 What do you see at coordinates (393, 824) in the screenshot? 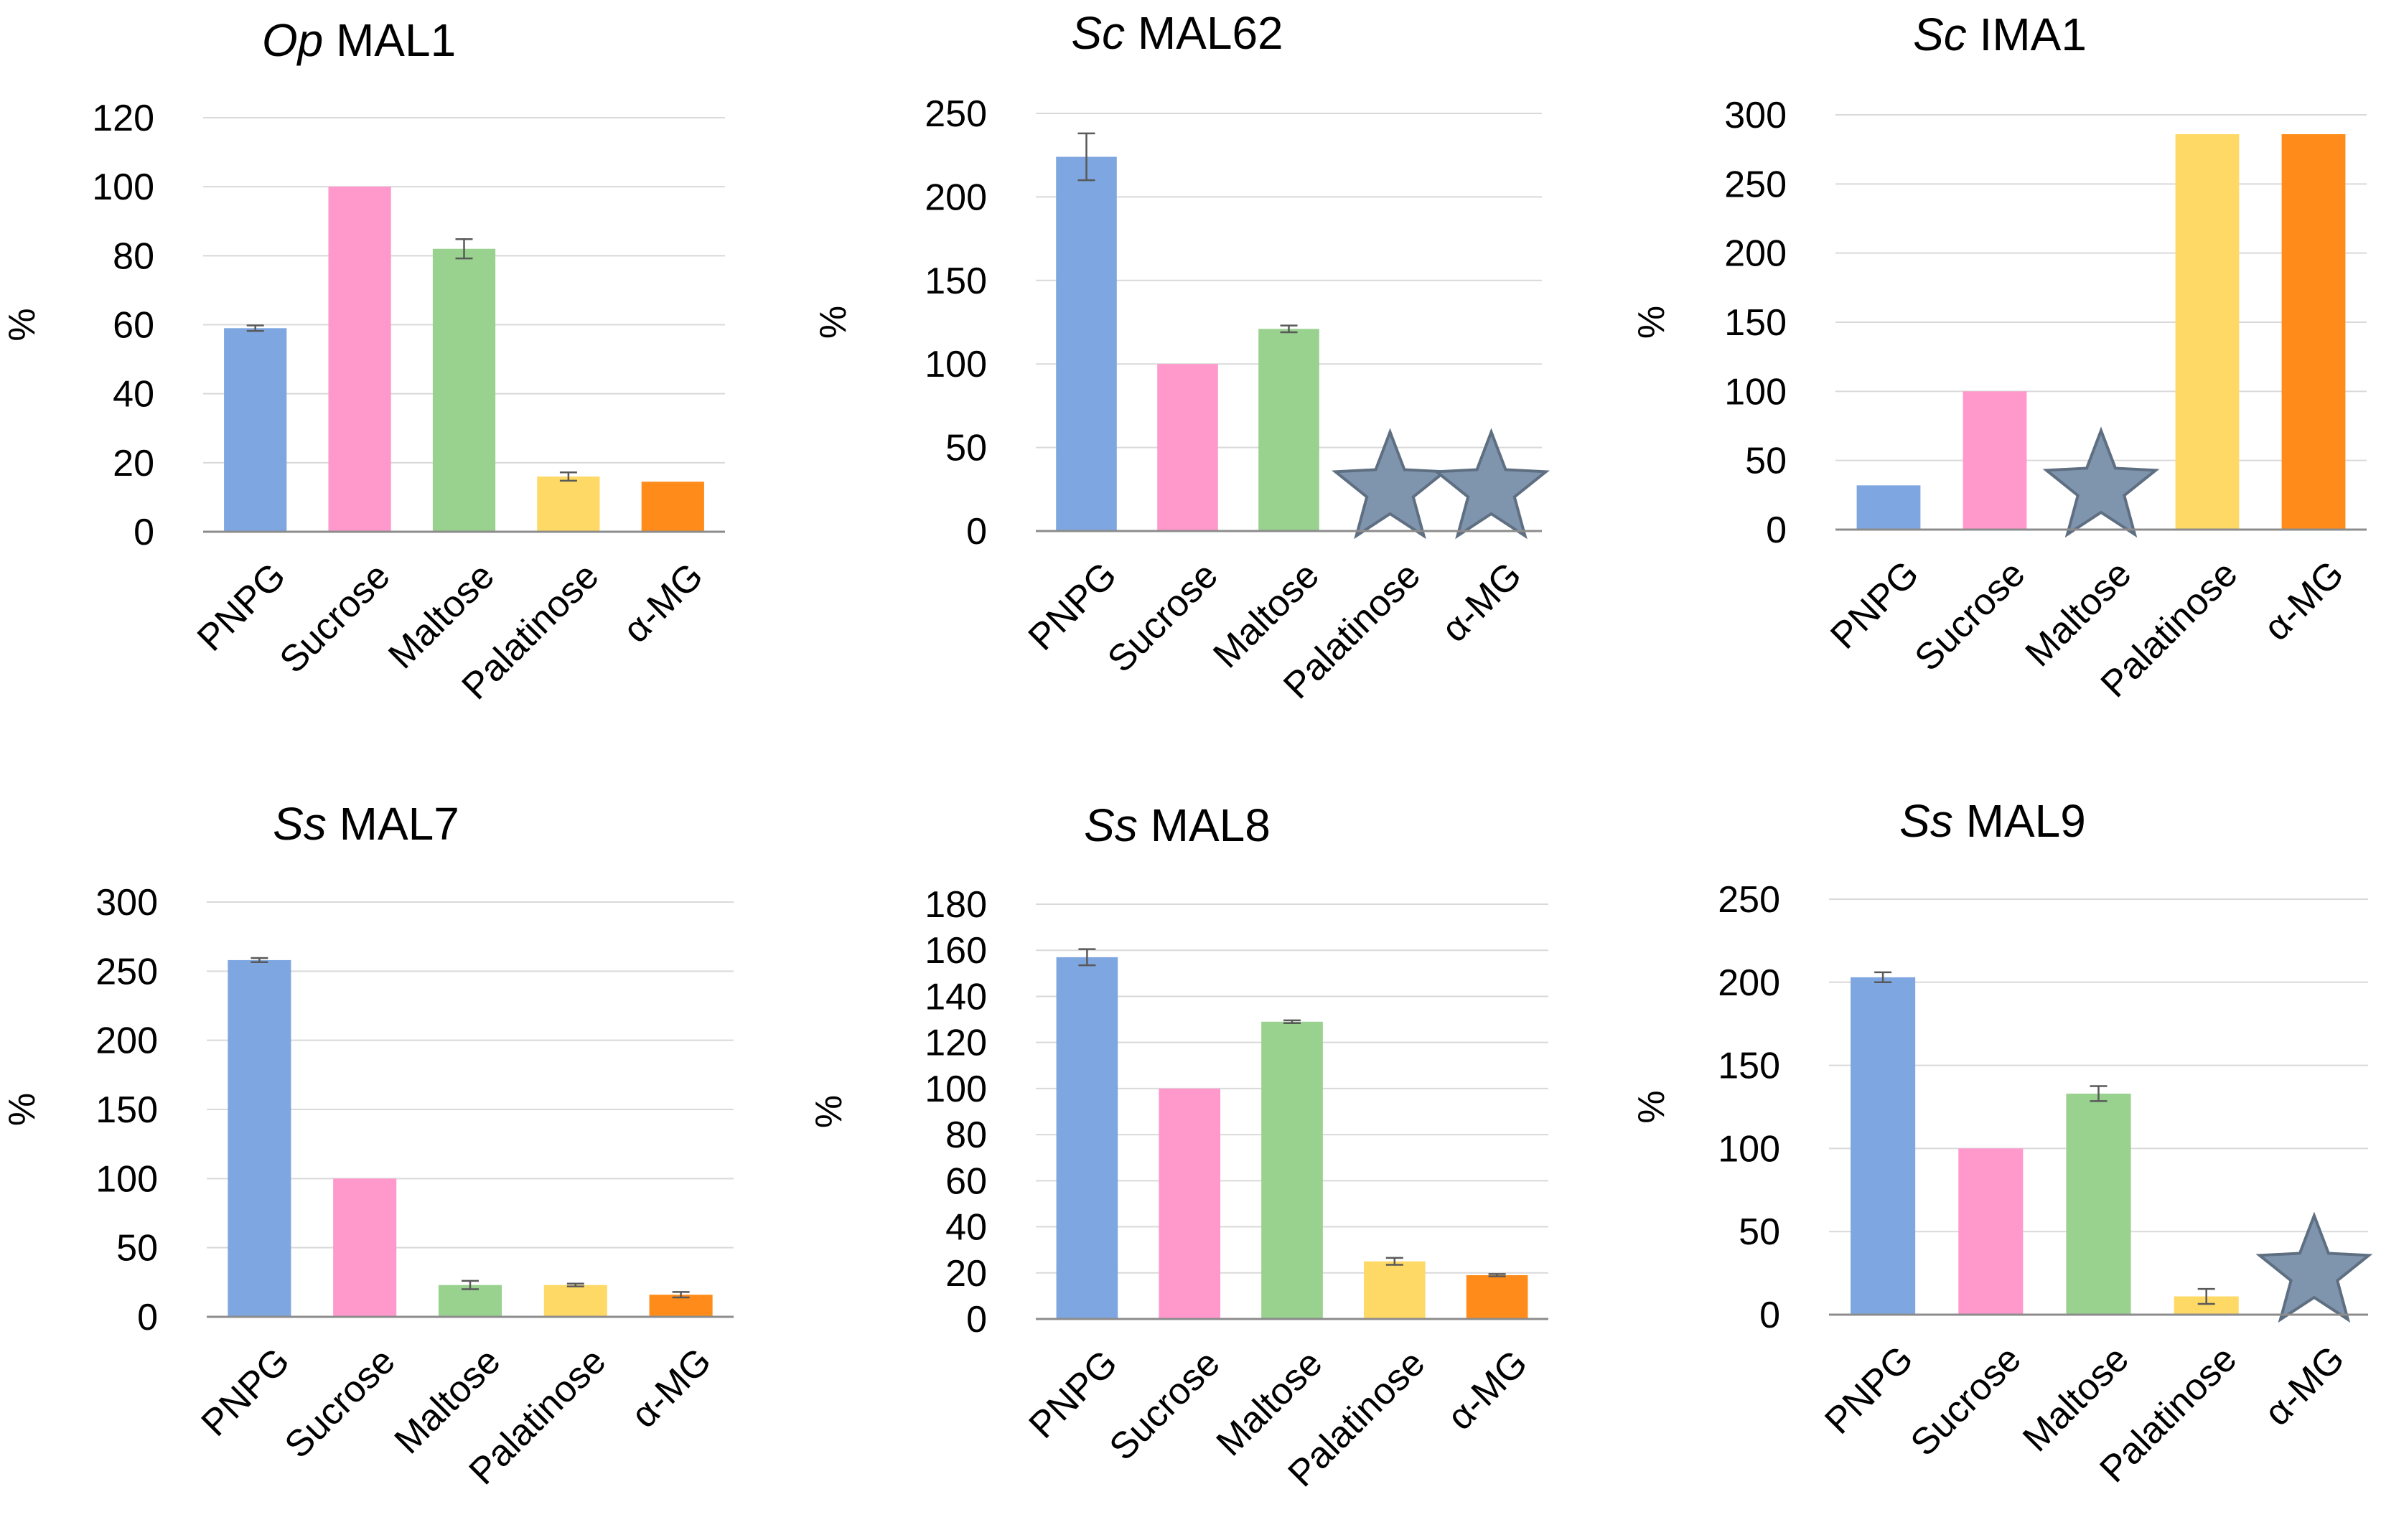
I see `title-name: MAL7` at bounding box center [393, 824].